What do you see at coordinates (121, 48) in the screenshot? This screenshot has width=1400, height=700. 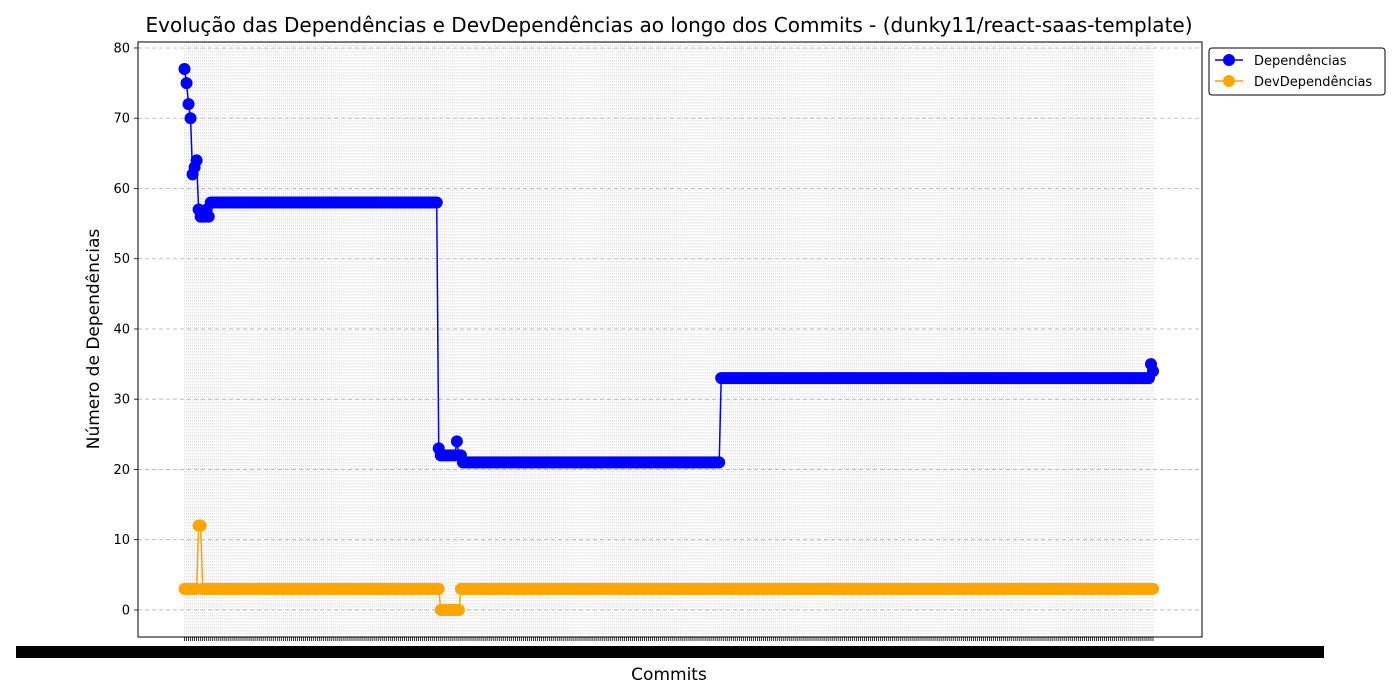 I see `y-tick-label: 80` at bounding box center [121, 48].